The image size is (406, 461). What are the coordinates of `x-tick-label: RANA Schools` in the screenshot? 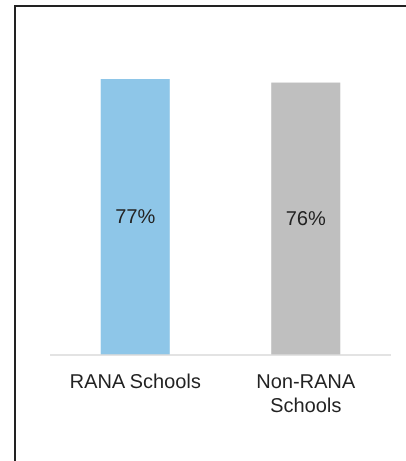 It's located at (135, 382).